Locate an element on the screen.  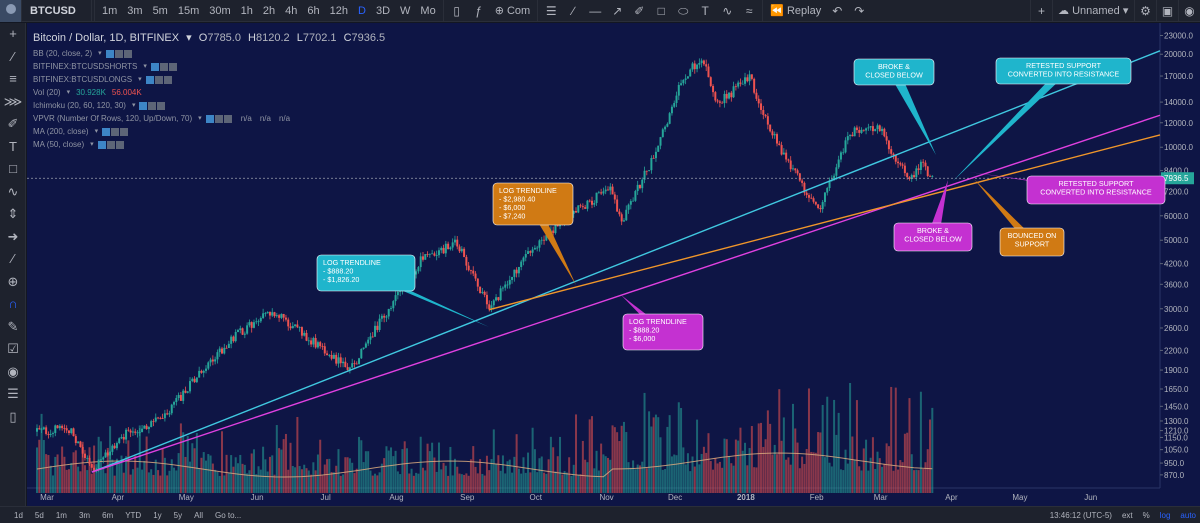
layout-button: ☁ Unnamed ▾ is located at coordinates (1093, 11).